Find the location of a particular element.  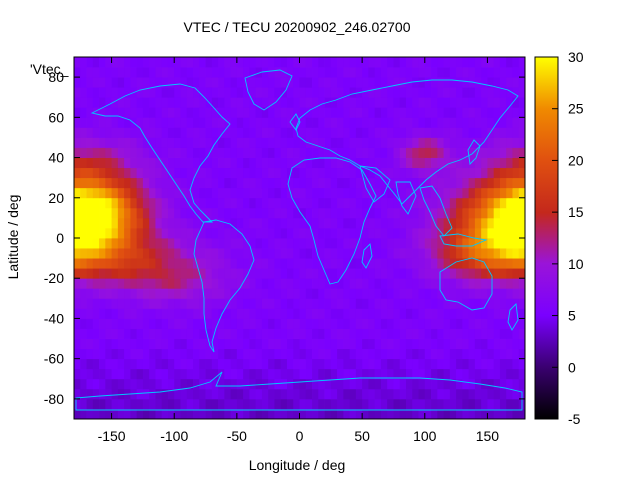

new-zealand-coast is located at coordinates (513, 317).